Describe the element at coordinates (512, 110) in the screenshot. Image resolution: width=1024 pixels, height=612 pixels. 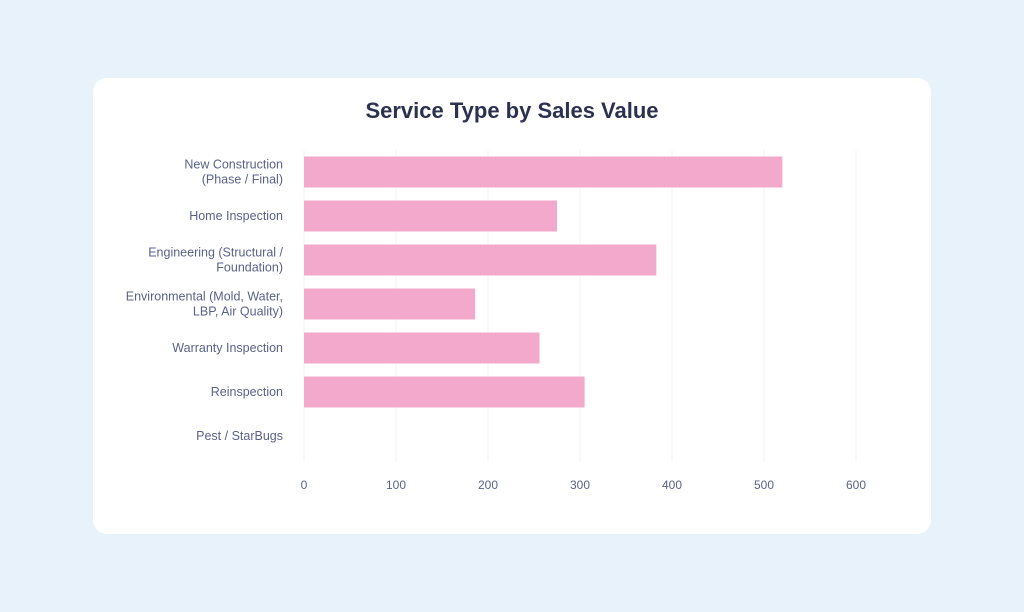
I see `chart-title: Service Type by Sales Value` at that location.